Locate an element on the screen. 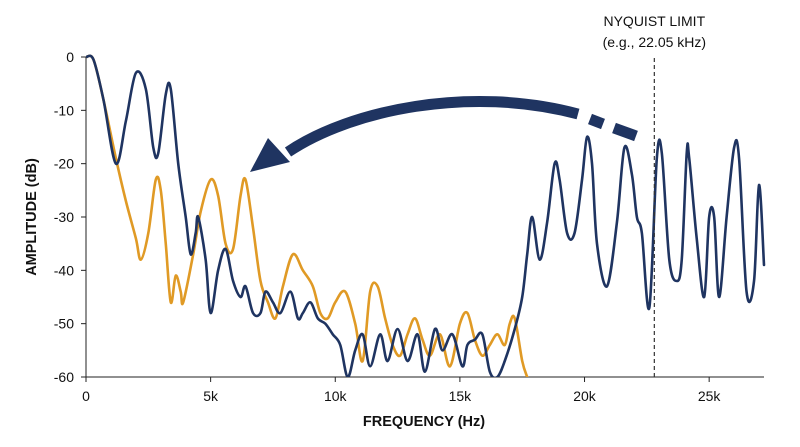 The height and width of the screenshot is (447, 800). y-tick-label: -10 is located at coordinates (64, 110).